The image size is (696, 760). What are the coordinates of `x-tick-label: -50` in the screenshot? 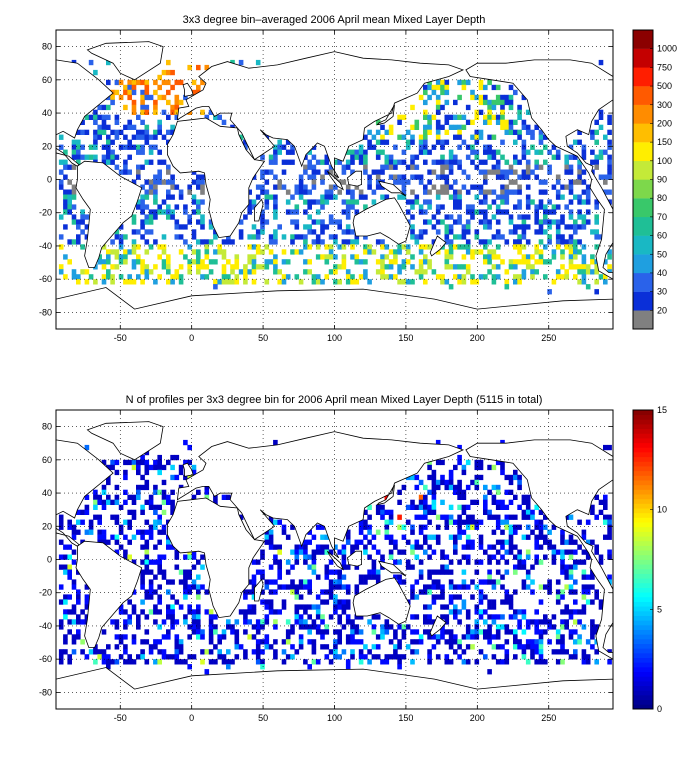 It's located at (120, 718).